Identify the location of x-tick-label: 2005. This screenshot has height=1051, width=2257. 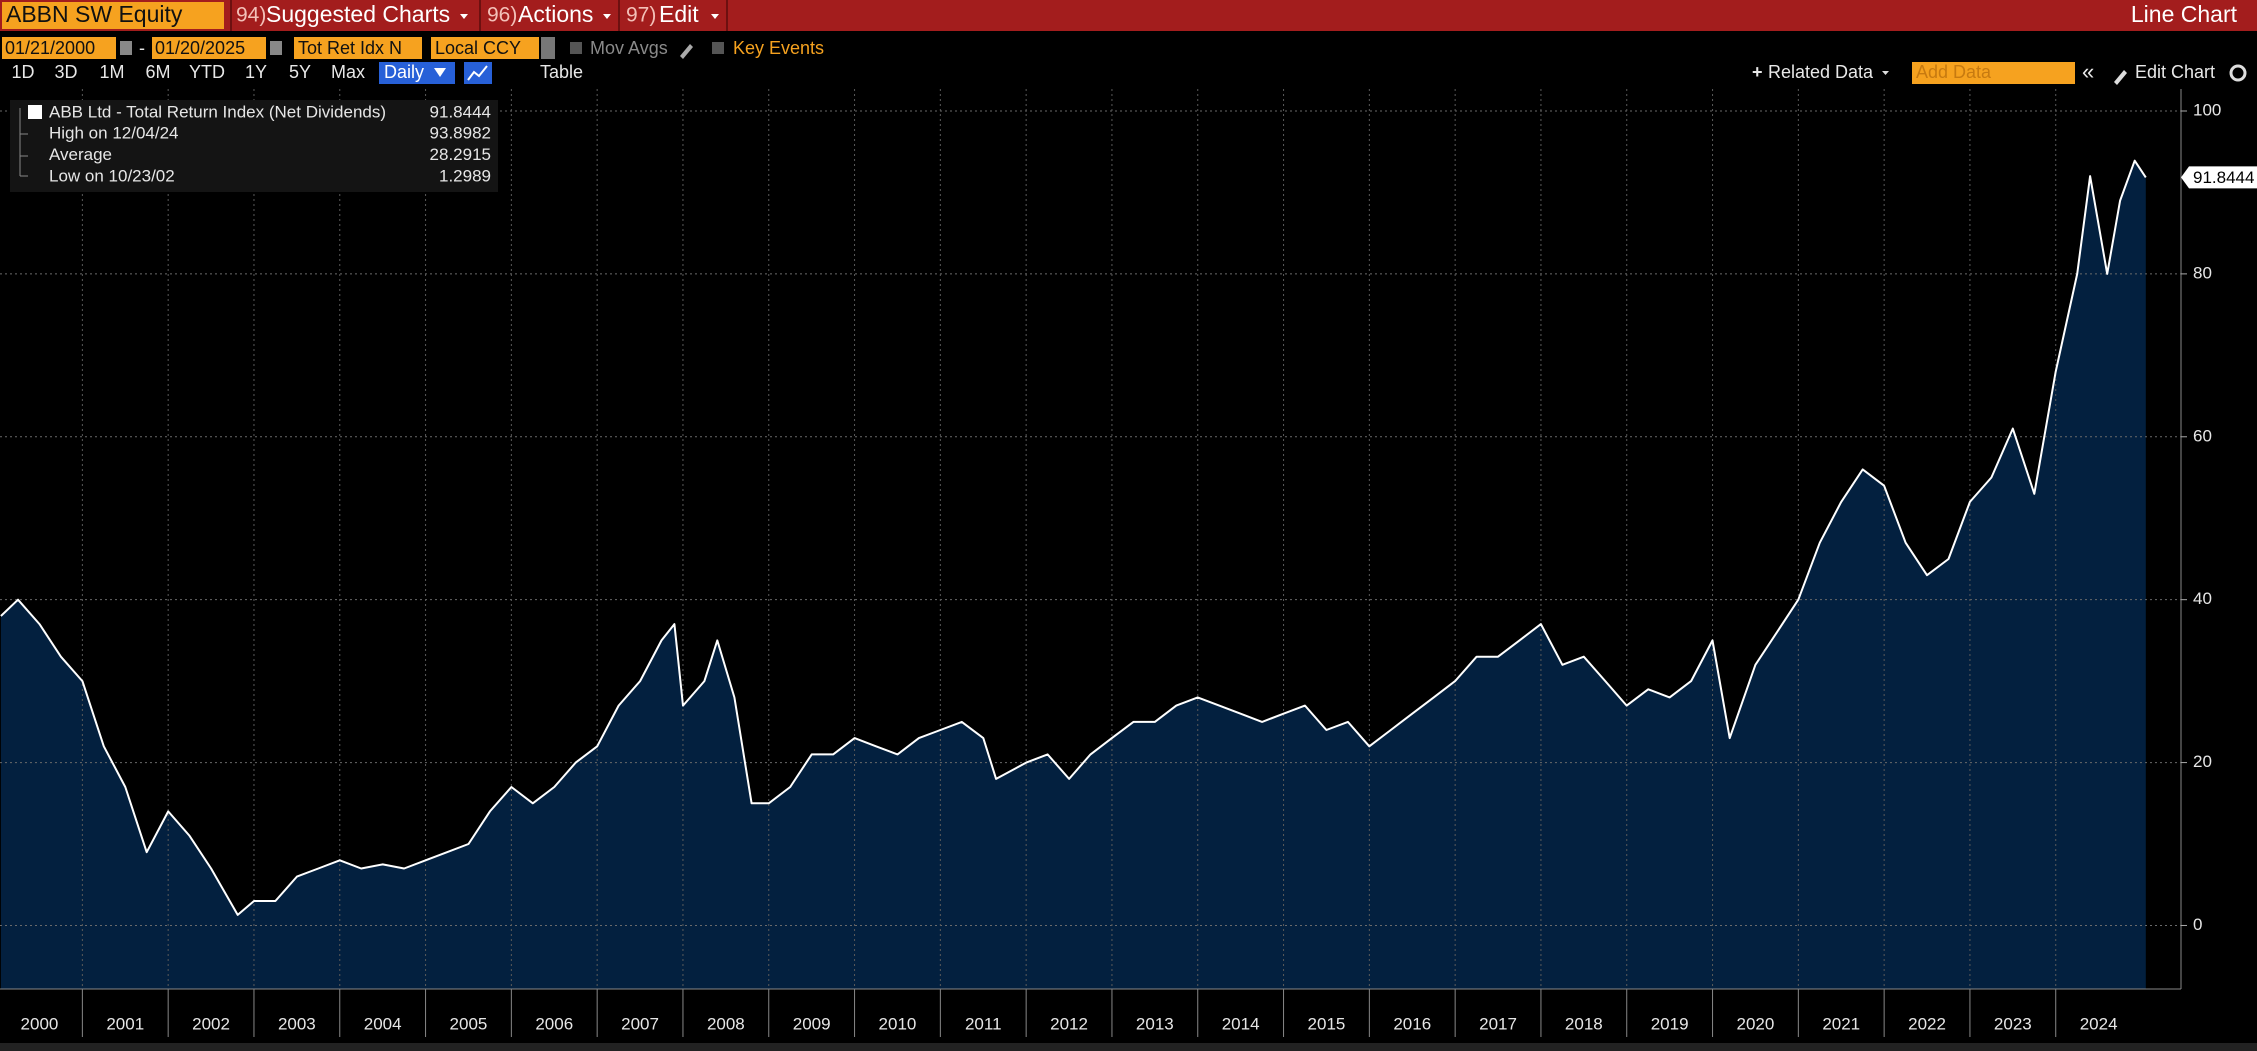
(469, 1023).